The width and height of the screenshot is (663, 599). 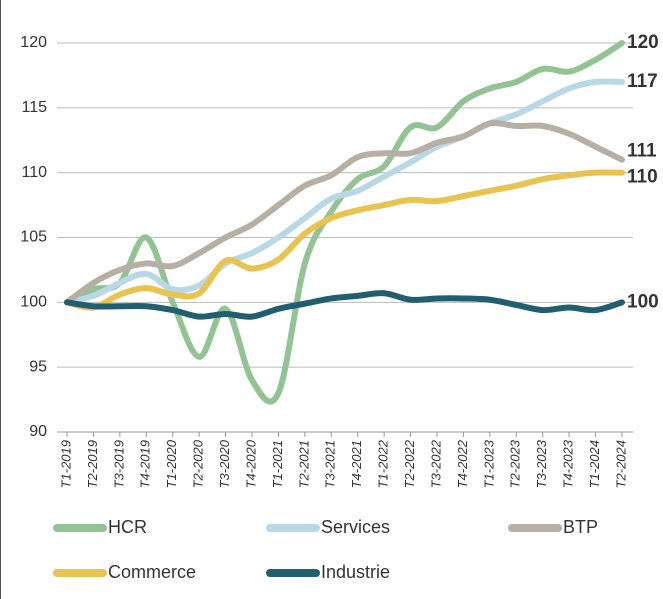 I want to click on x-tick-label: T2-2023, so click(x=515, y=463).